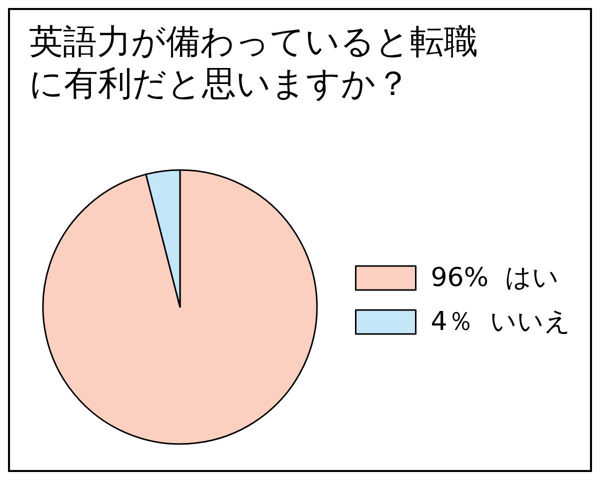 The image size is (600, 480). Describe the element at coordinates (253, 63) in the screenshot. I see `chart-title: 英語力が備わっていると転職に有利だと思いますか？` at that location.